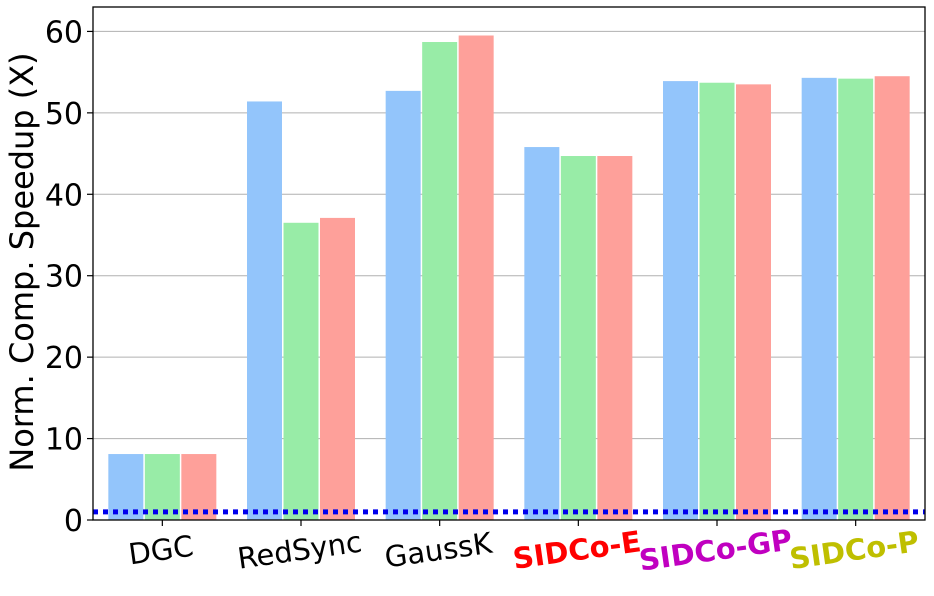 The height and width of the screenshot is (596, 934). What do you see at coordinates (299, 550) in the screenshot?
I see `x-tick-label-redsync: RedSync` at bounding box center [299, 550].